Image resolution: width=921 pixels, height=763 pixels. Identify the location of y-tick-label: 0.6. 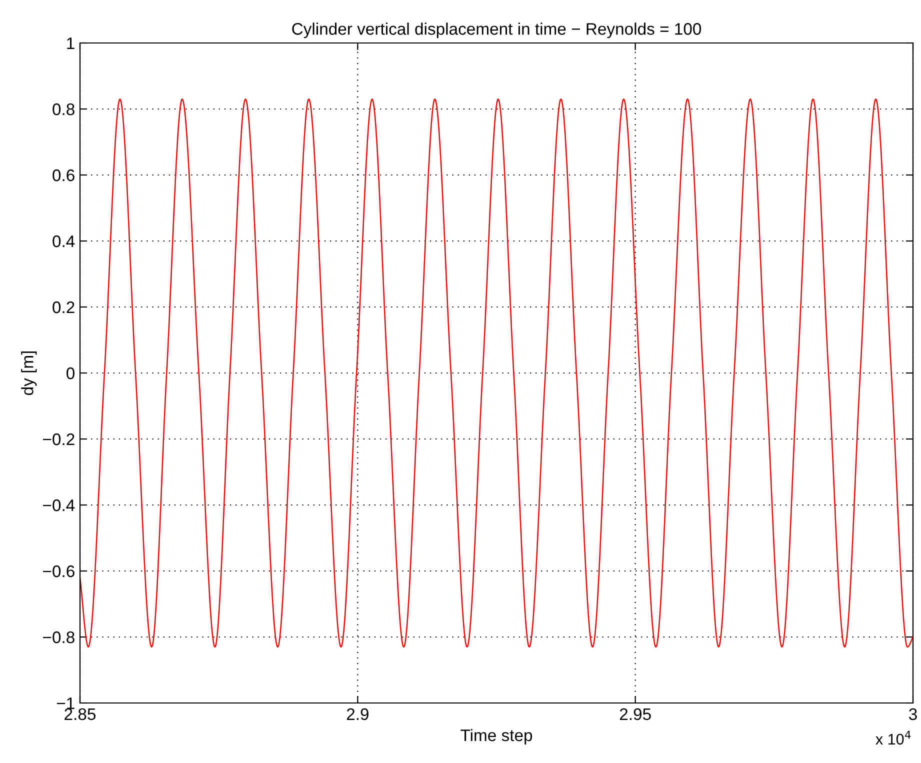
(63, 175).